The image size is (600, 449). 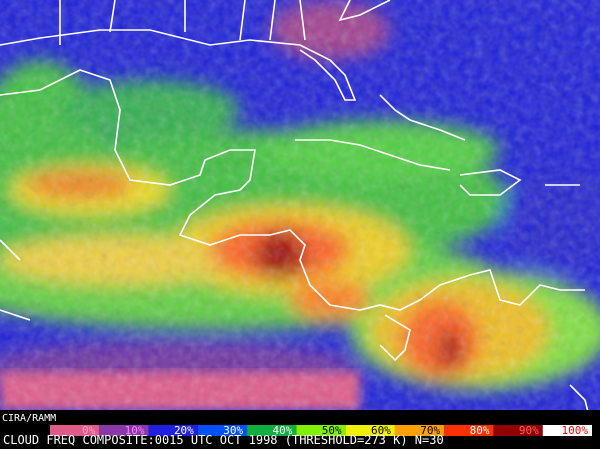 What do you see at coordinates (184, 430) in the screenshot?
I see `legend-label: 20%` at bounding box center [184, 430].